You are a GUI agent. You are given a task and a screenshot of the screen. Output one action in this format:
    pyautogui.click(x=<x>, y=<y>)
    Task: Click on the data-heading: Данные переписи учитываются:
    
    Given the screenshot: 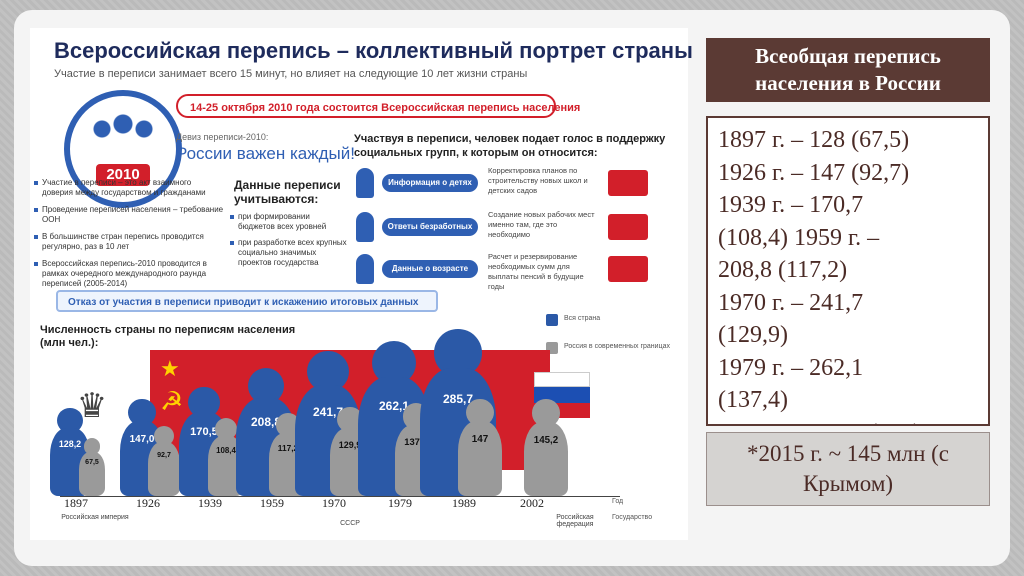 What is the action you would take?
    pyautogui.click(x=287, y=192)
    